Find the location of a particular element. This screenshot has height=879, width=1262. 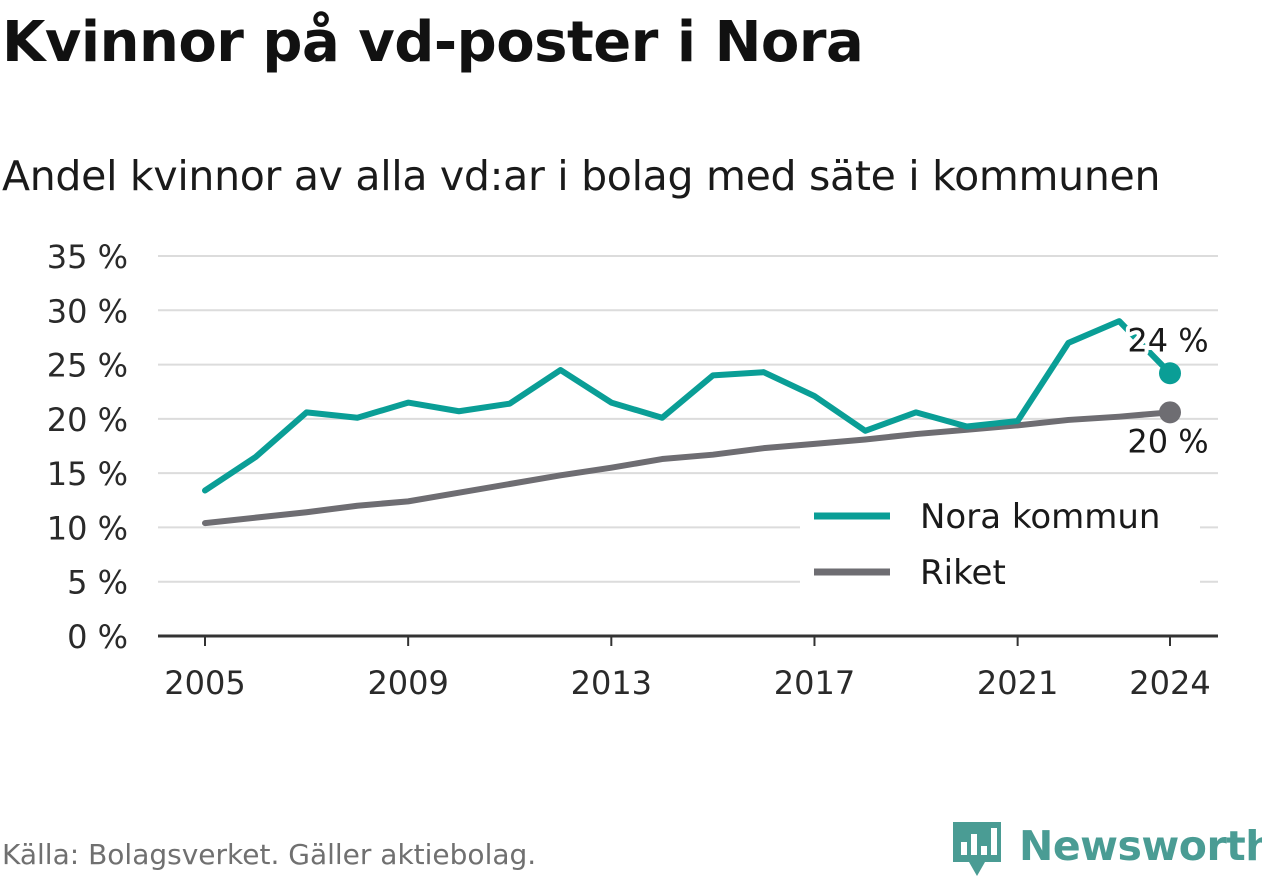

newsworthy-logo-icon is located at coordinates (977, 849).